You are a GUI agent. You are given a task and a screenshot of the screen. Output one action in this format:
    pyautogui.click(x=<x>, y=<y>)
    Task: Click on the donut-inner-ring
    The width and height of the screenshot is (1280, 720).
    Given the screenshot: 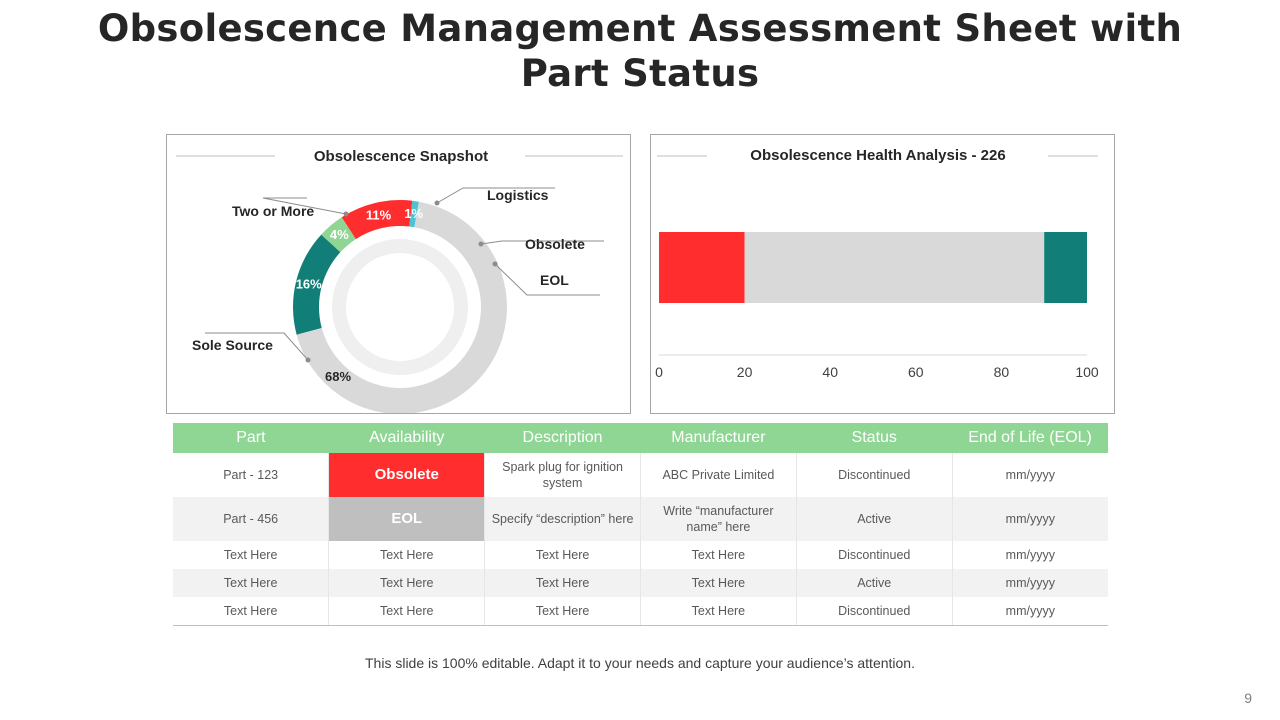 What is the action you would take?
    pyautogui.click(x=400, y=307)
    